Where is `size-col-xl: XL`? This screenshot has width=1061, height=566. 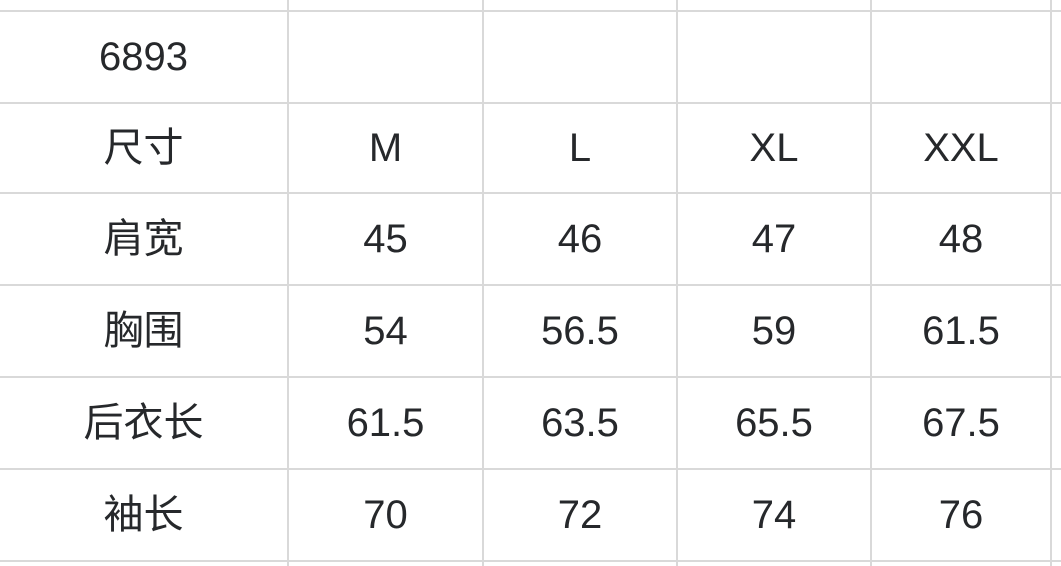 size-col-xl: XL is located at coordinates (774, 148).